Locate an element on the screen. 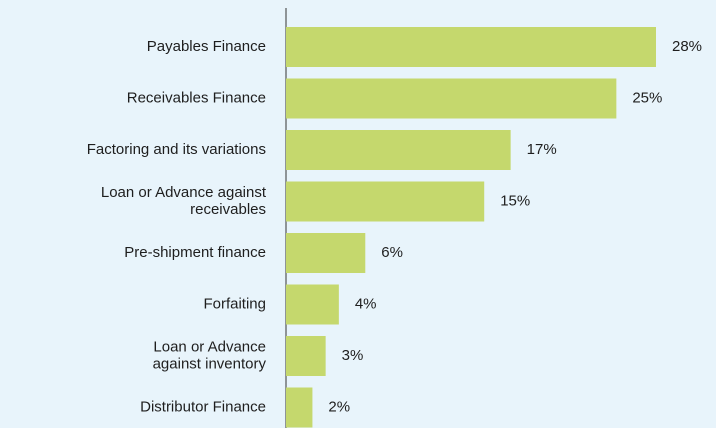  value-label: 4% is located at coordinates (366, 303).